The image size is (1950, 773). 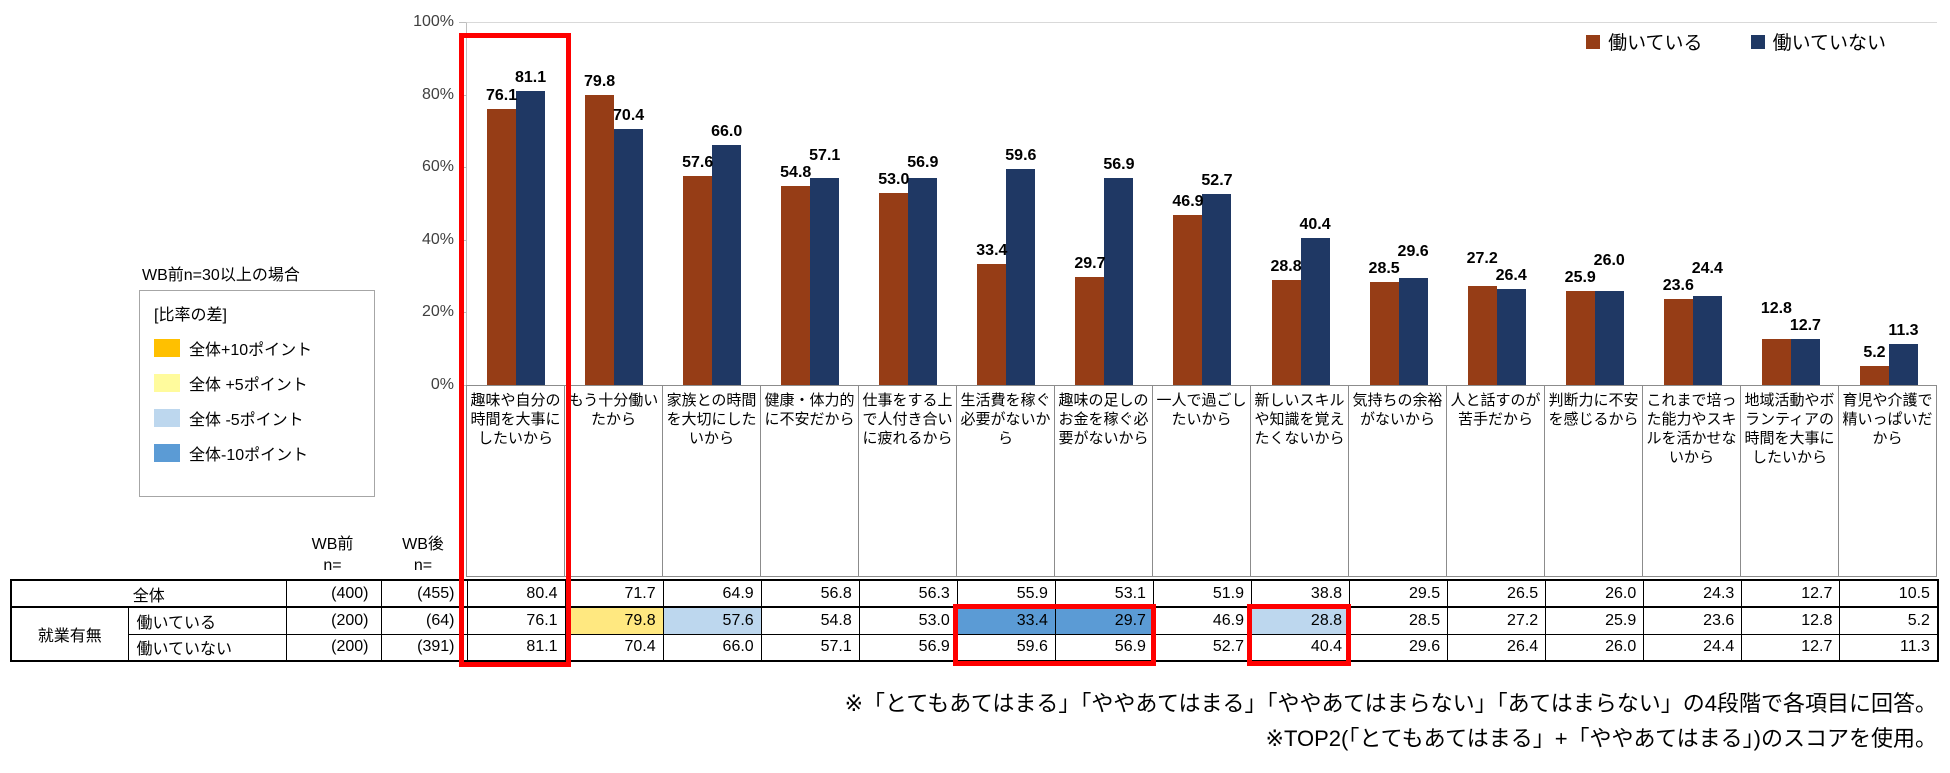 What do you see at coordinates (1104, 481) in the screenshot?
I see `category-label: 趣味の足しのお金を稼ぐ必要がないから` at bounding box center [1104, 481].